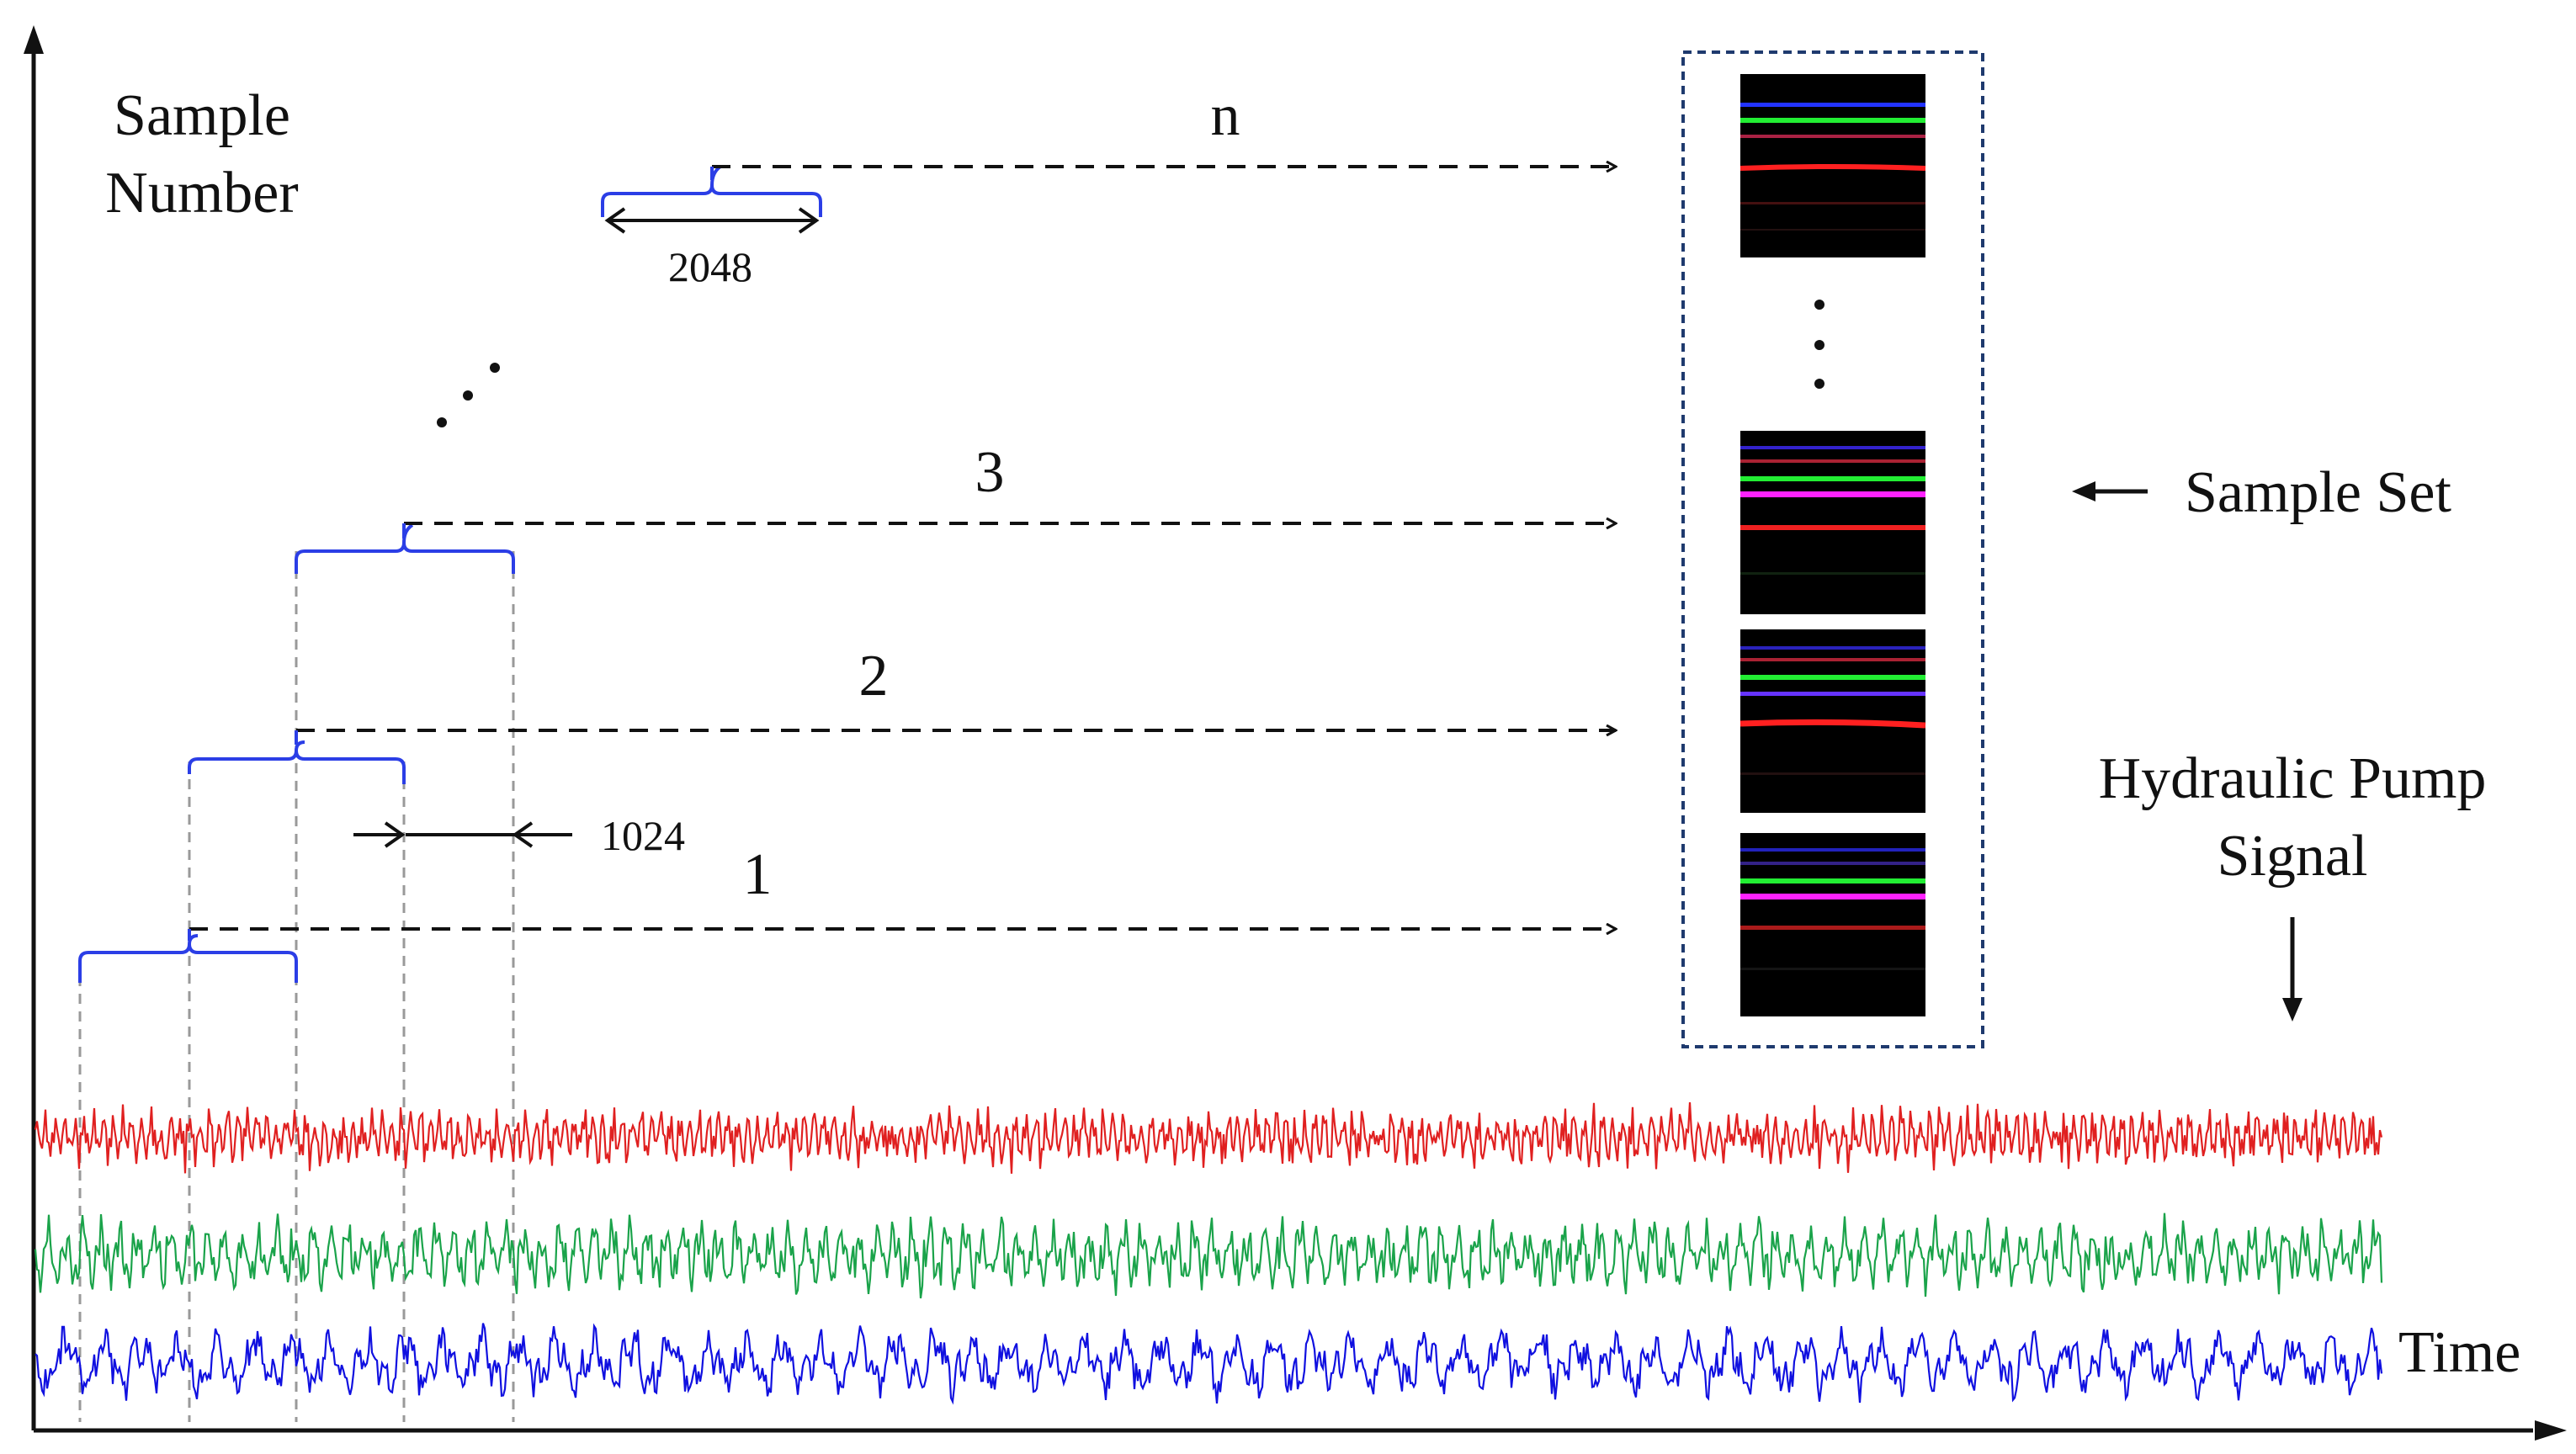  What do you see at coordinates (2551, 1431) in the screenshot?
I see `x-axis-arrowhead` at bounding box center [2551, 1431].